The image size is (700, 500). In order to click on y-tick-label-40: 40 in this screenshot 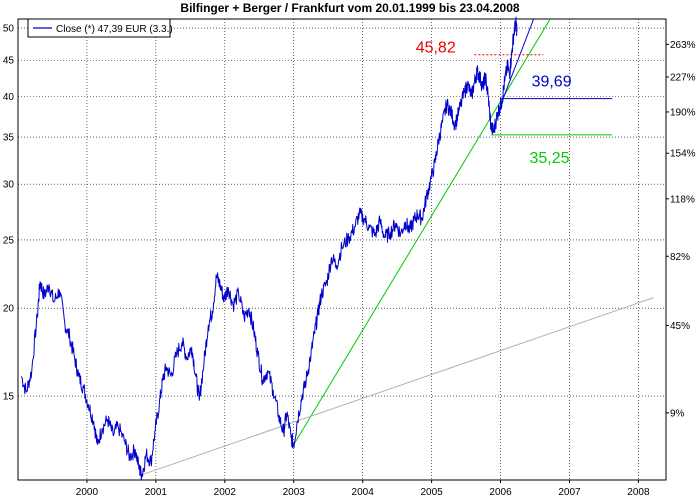, I will do `click(9, 97)`.